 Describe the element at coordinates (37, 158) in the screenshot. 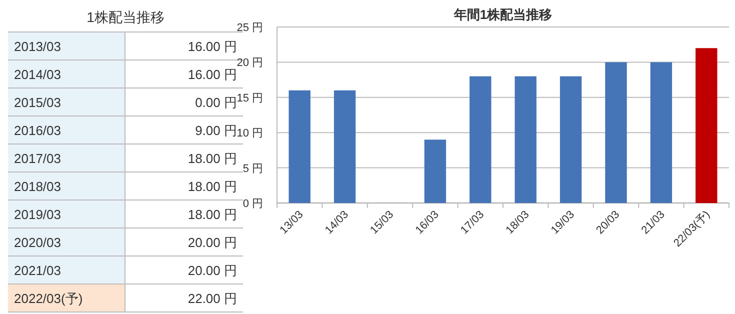

I see `category-label: 2017/03` at that location.